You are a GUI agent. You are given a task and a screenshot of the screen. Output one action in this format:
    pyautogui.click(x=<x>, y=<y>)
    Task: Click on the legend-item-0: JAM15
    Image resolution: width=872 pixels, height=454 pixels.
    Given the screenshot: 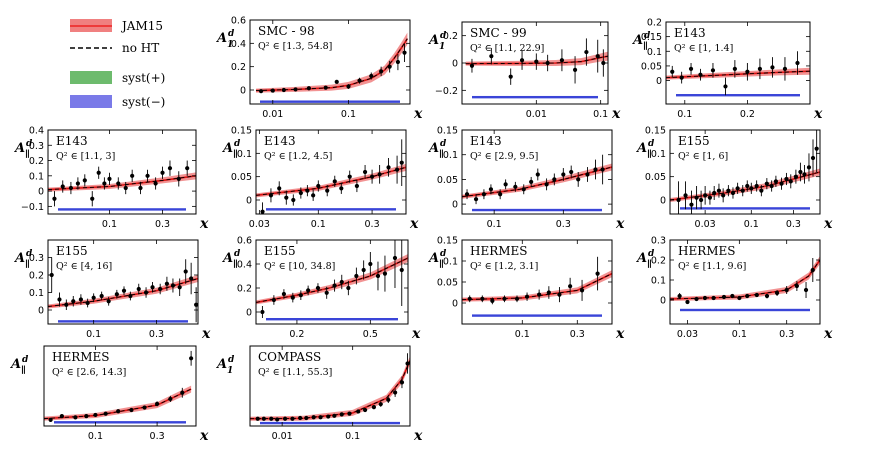 What is the action you would take?
    pyautogui.click(x=116, y=26)
    